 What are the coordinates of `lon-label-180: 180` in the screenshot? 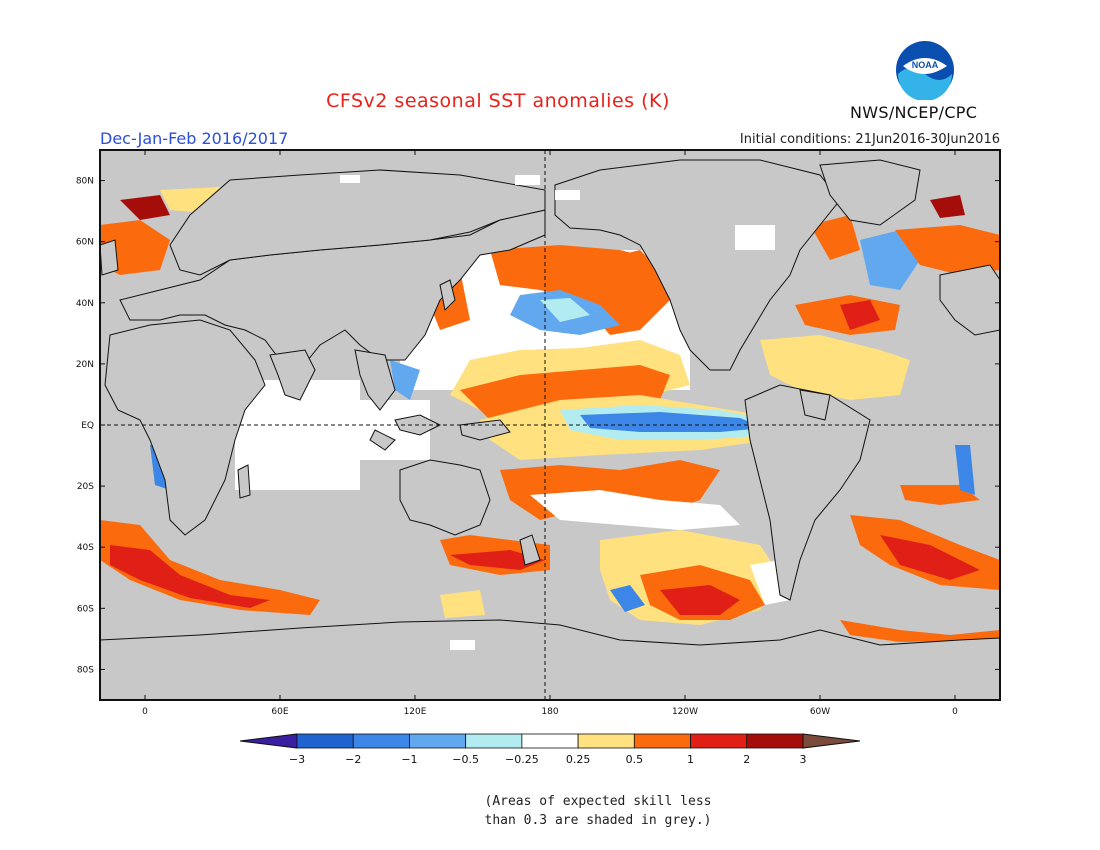 It's located at (549, 712).